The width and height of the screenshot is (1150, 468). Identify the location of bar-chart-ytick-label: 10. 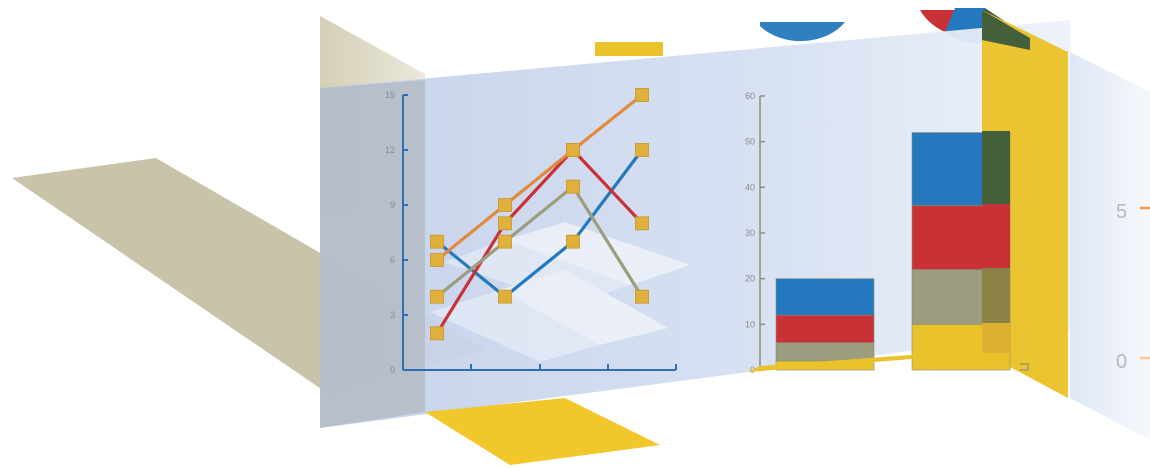
(750, 324).